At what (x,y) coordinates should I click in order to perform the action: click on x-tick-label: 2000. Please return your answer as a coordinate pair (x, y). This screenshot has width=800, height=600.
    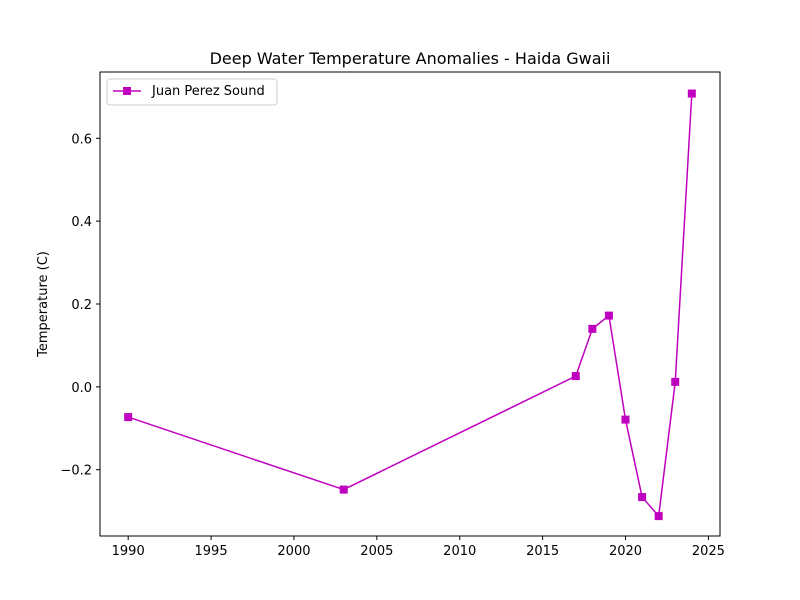
    Looking at the image, I should click on (293, 551).